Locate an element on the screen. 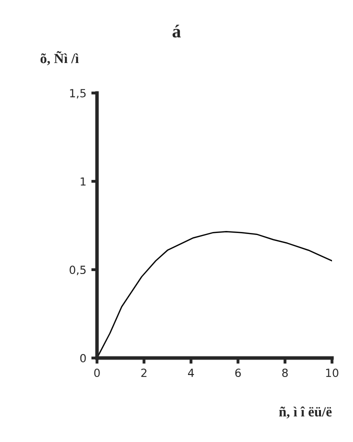  y-tick-label: 1,5 is located at coordinates (78, 94).